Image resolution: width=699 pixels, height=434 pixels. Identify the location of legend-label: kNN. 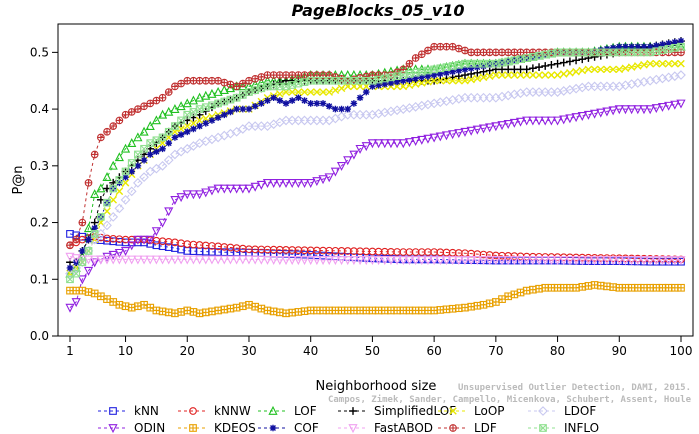
(146, 411).